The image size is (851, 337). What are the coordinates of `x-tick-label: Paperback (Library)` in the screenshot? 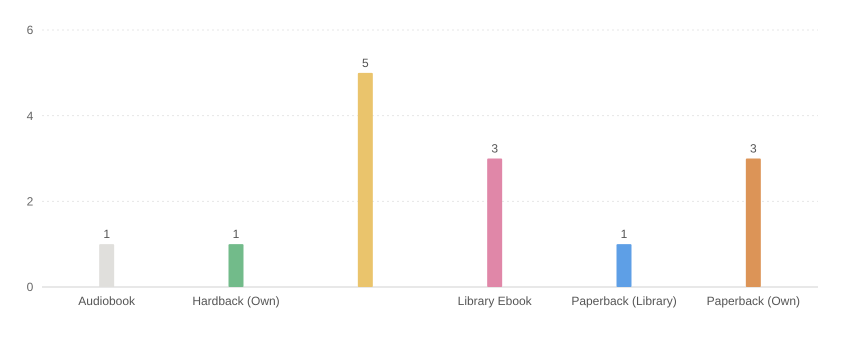 It's located at (624, 301).